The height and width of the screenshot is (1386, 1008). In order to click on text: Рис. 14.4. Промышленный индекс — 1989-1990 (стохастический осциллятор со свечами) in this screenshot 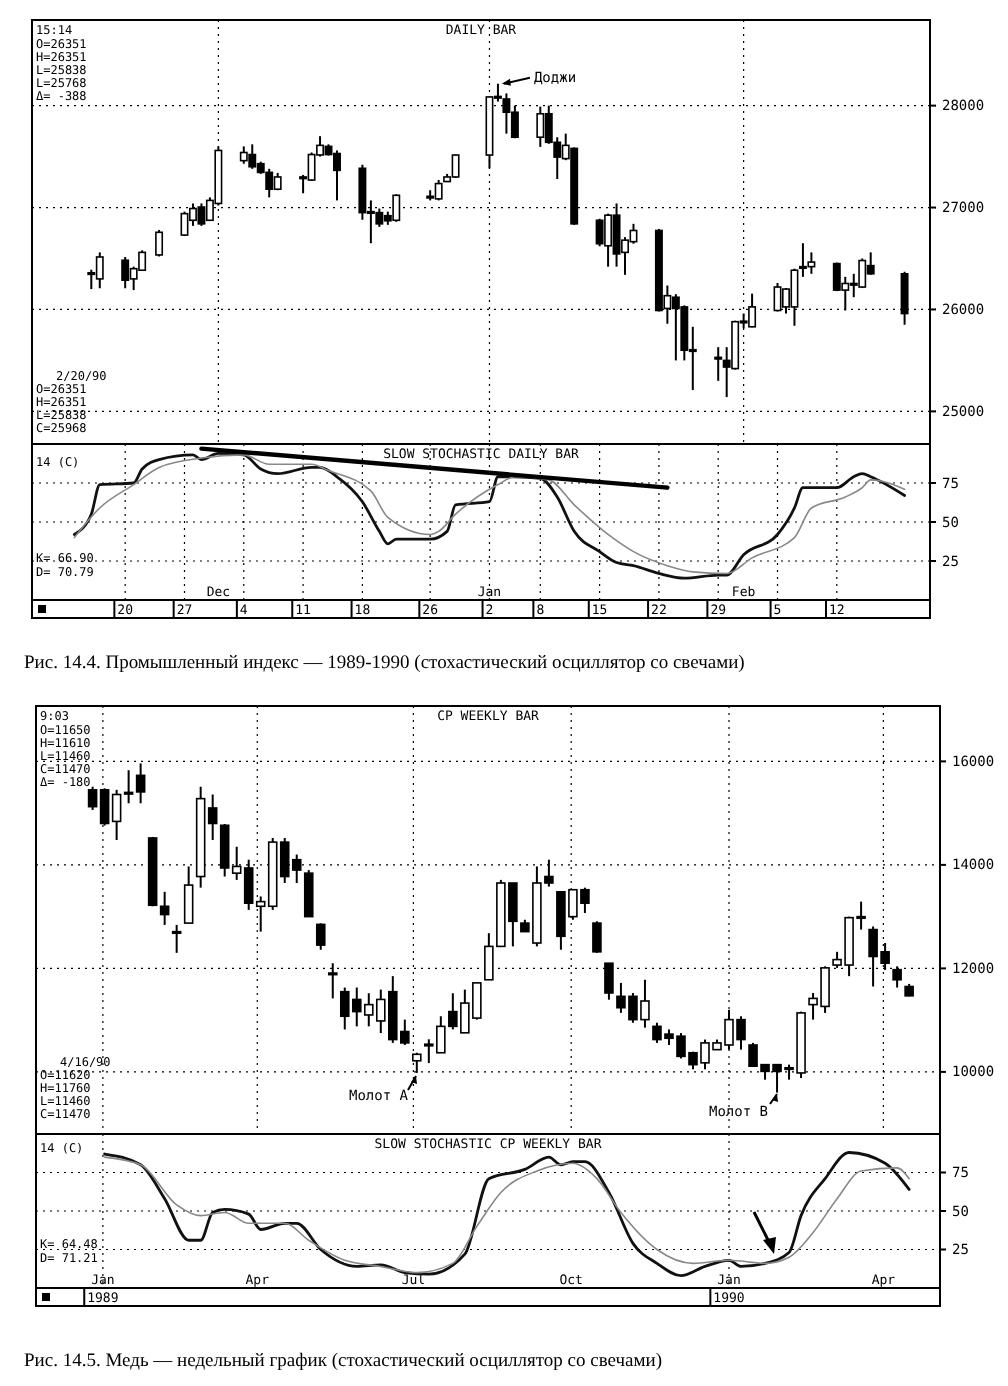, I will do `click(384, 664)`.